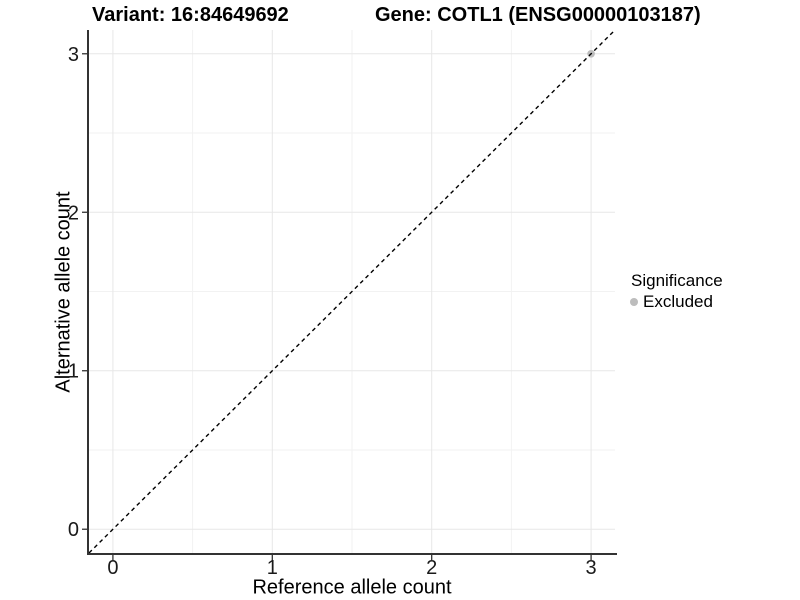 The height and width of the screenshot is (600, 800). I want to click on x-tick-label: 0, so click(112, 568).